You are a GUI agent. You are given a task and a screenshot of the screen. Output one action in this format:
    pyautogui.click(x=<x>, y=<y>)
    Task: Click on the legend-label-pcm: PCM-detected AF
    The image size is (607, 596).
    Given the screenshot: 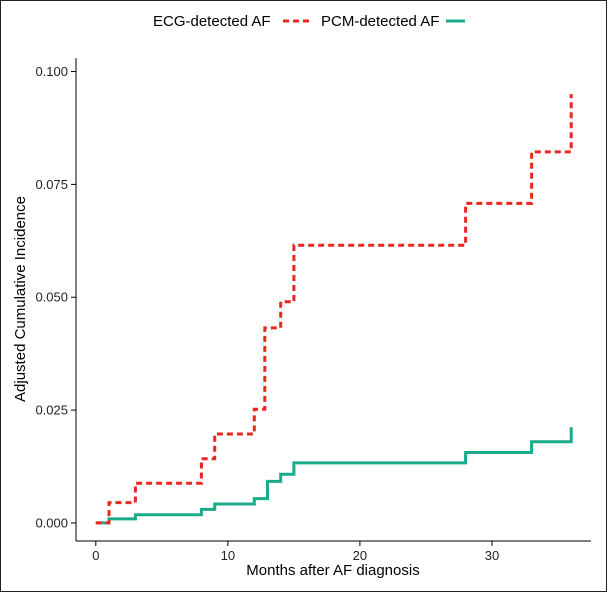 What is the action you would take?
    pyautogui.click(x=380, y=21)
    